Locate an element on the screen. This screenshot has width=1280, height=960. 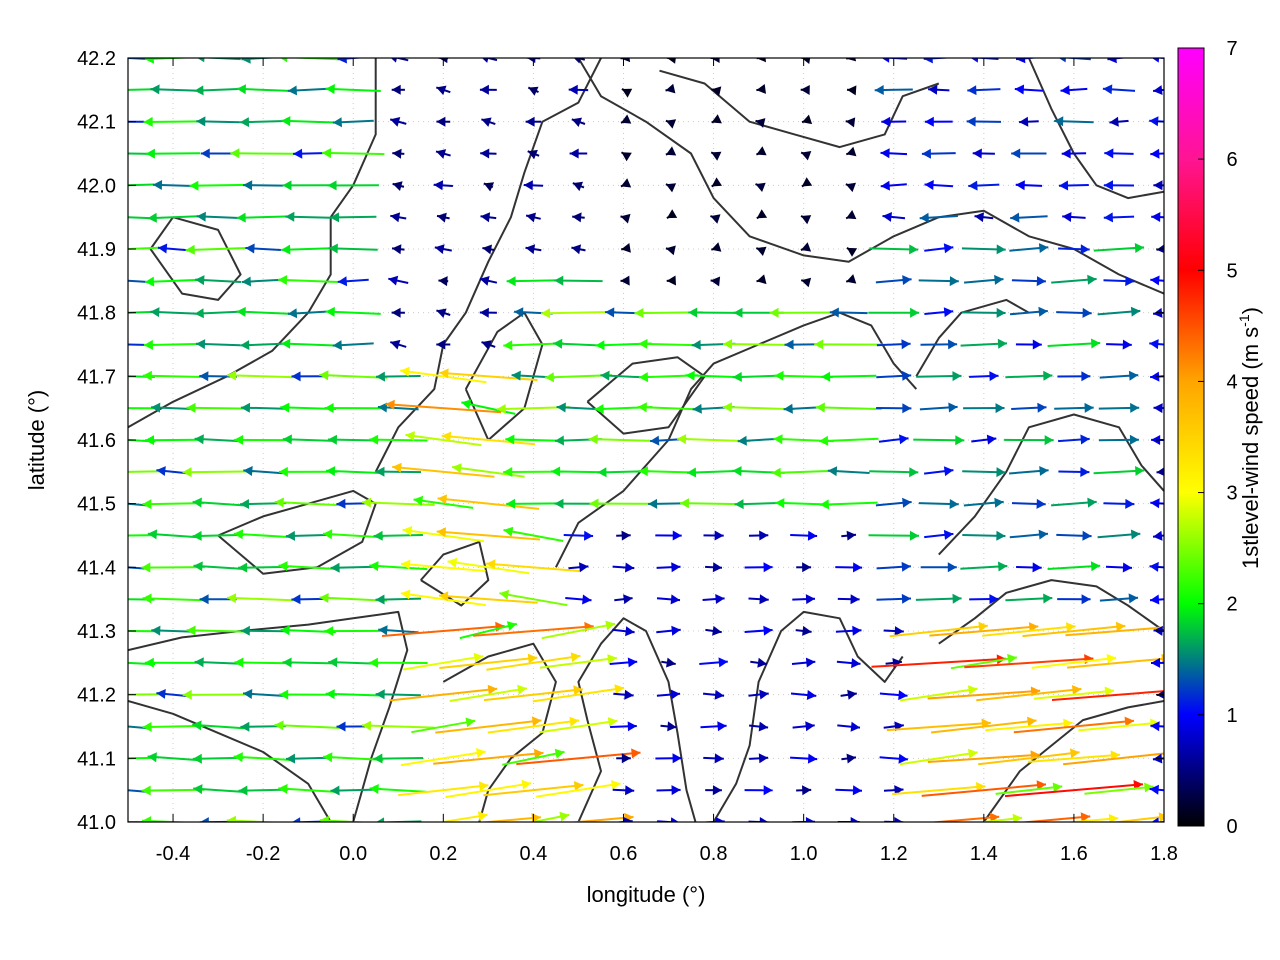
colorbar-tick-label: 6 is located at coordinates (1231, 160).